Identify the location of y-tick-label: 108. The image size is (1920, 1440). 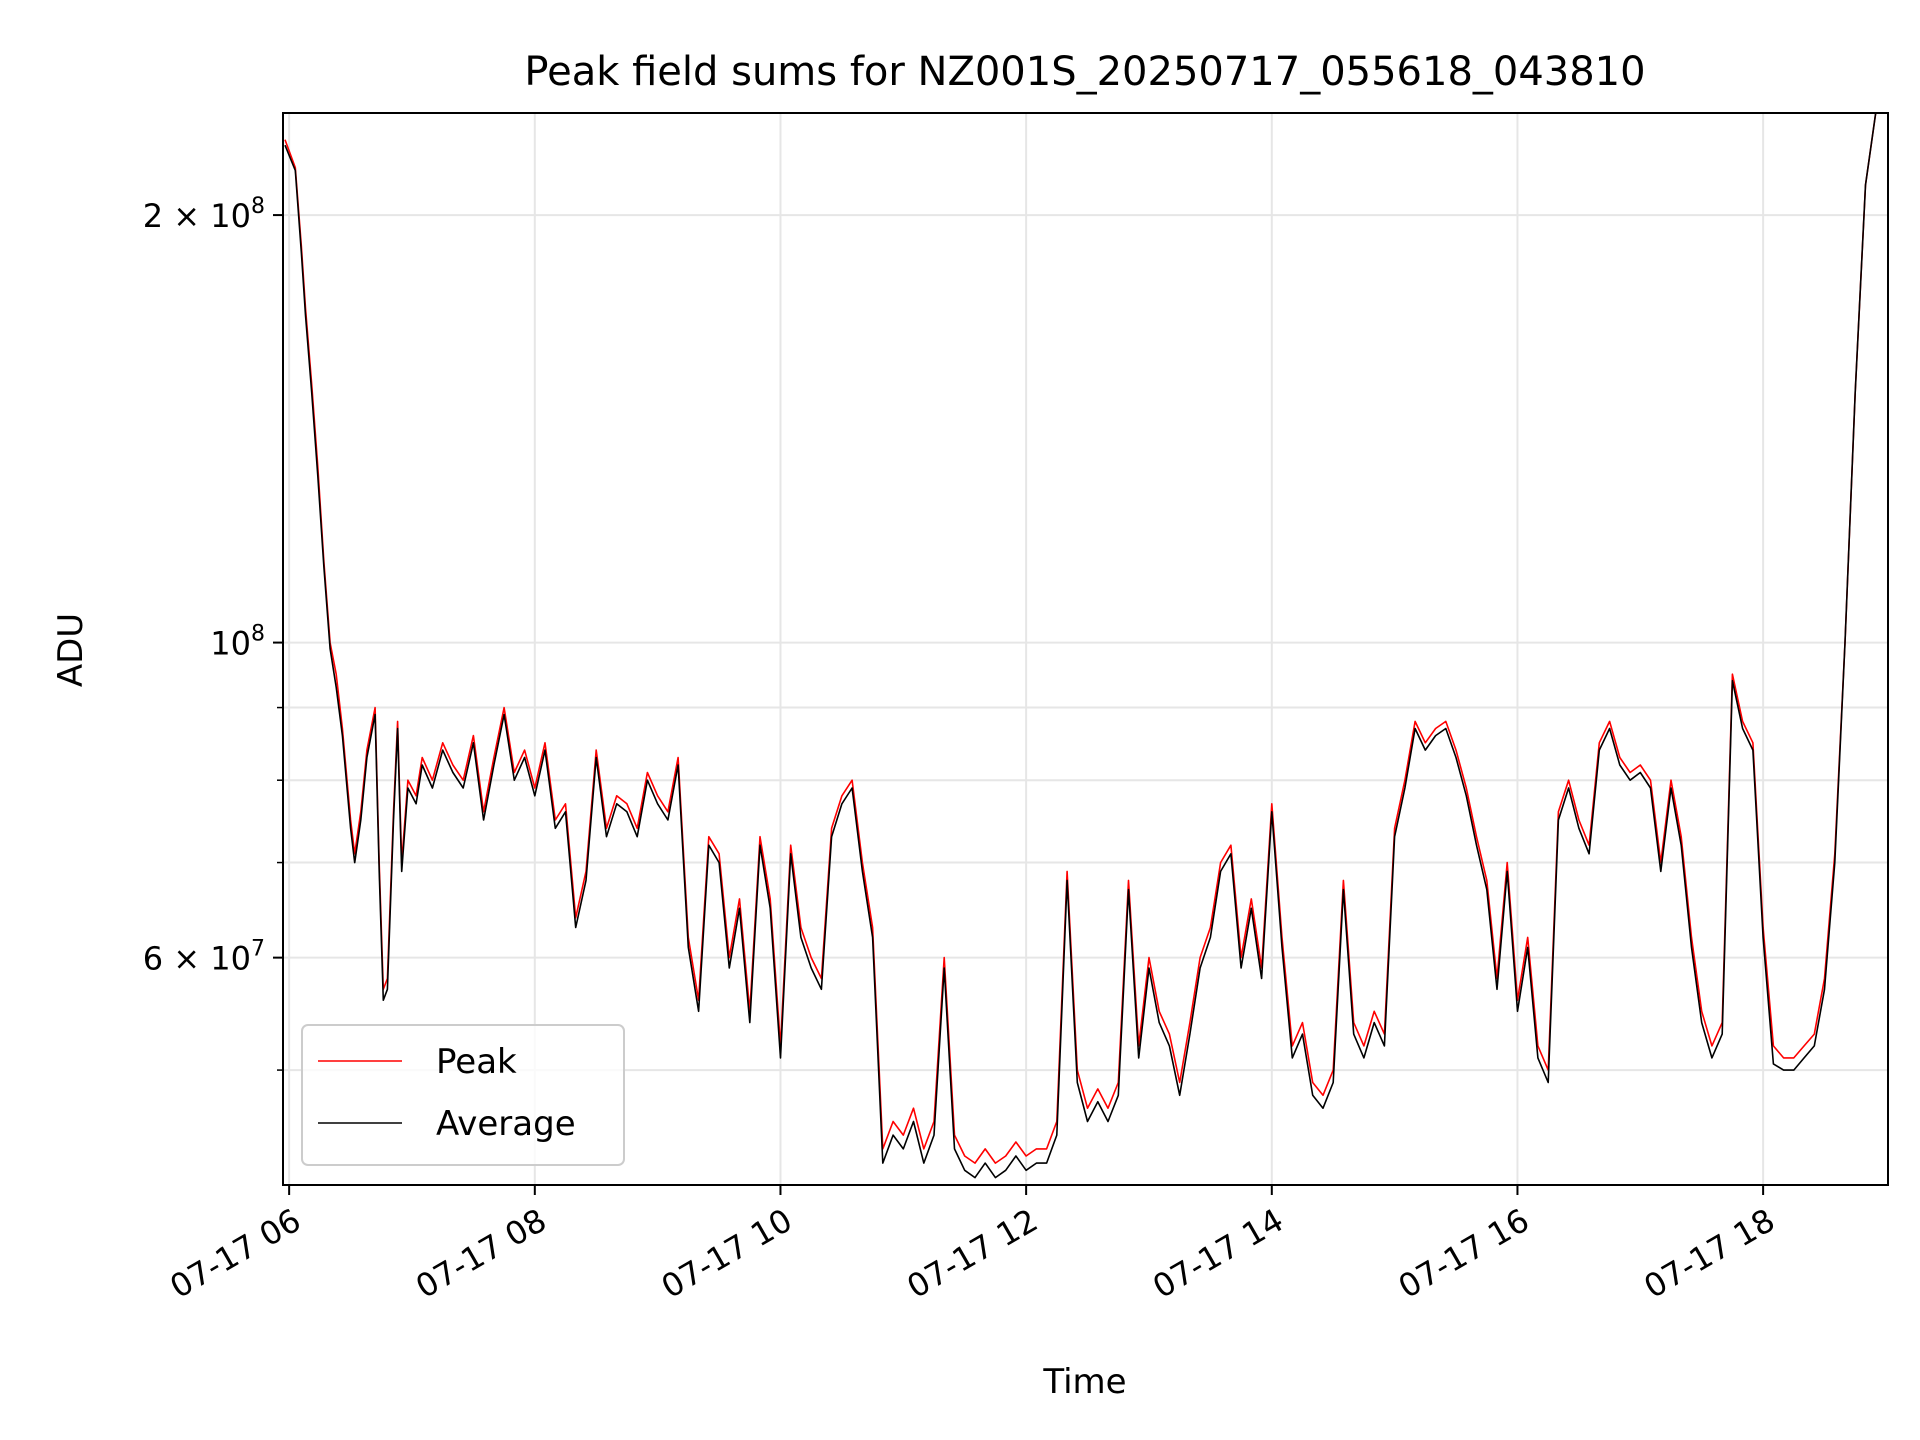
(237, 642).